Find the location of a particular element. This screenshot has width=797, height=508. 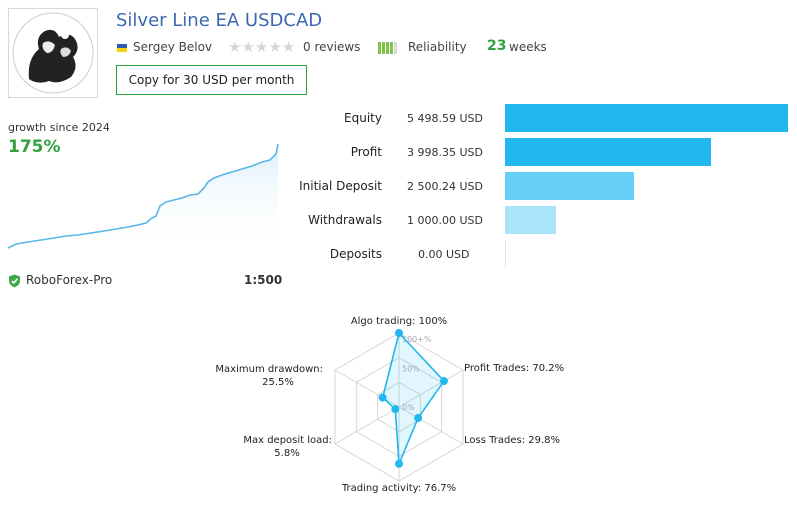

radar-axis-value: 5.8% is located at coordinates (286, 453).